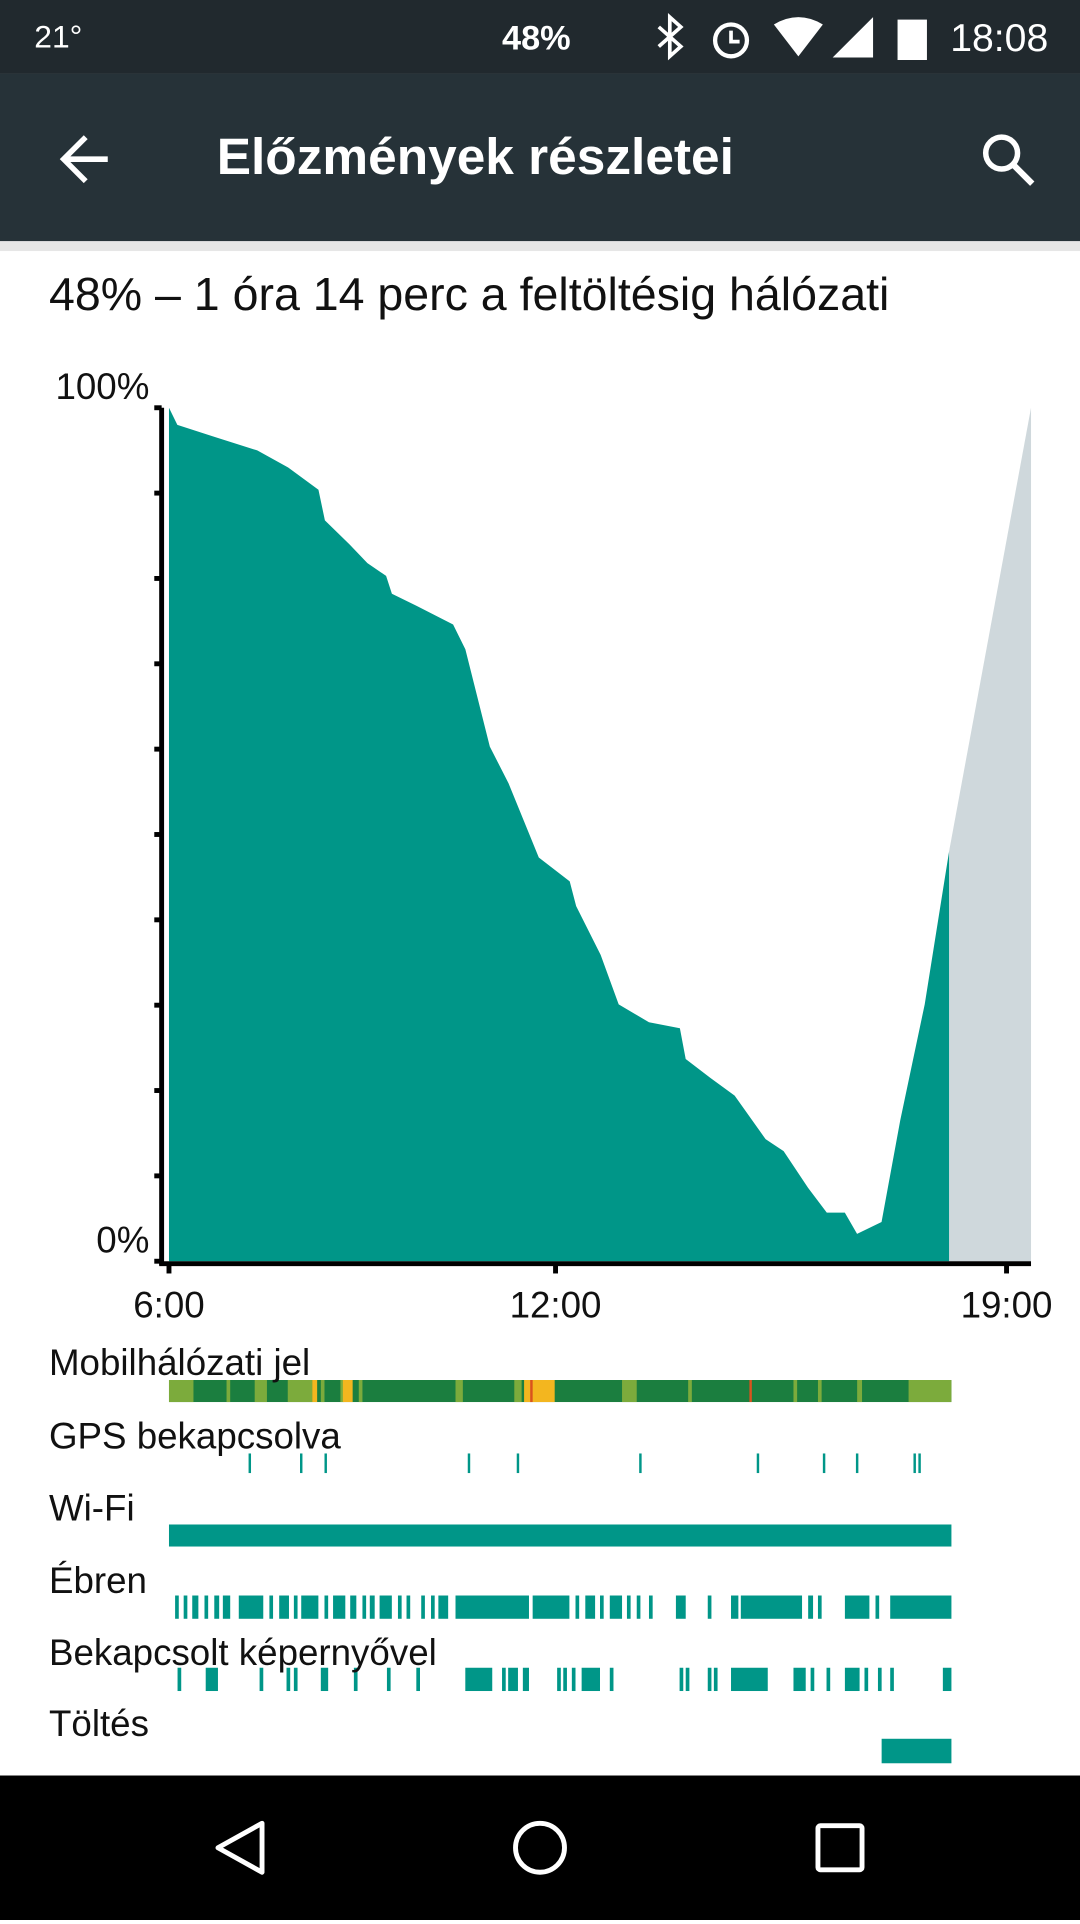  I want to click on nav-home, so click(540, 1847).